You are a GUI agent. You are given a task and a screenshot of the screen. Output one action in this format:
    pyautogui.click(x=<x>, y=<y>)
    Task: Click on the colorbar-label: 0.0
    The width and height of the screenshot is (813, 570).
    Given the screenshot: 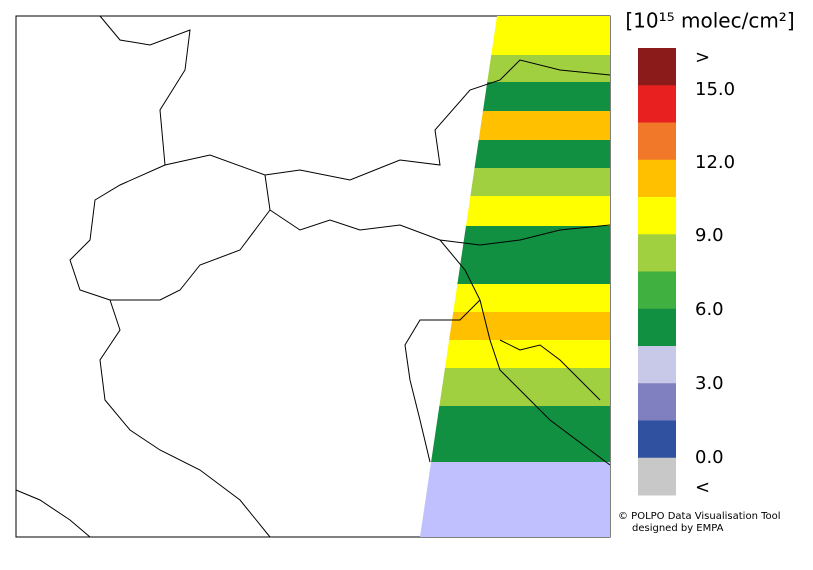 What is the action you would take?
    pyautogui.click(x=709, y=457)
    